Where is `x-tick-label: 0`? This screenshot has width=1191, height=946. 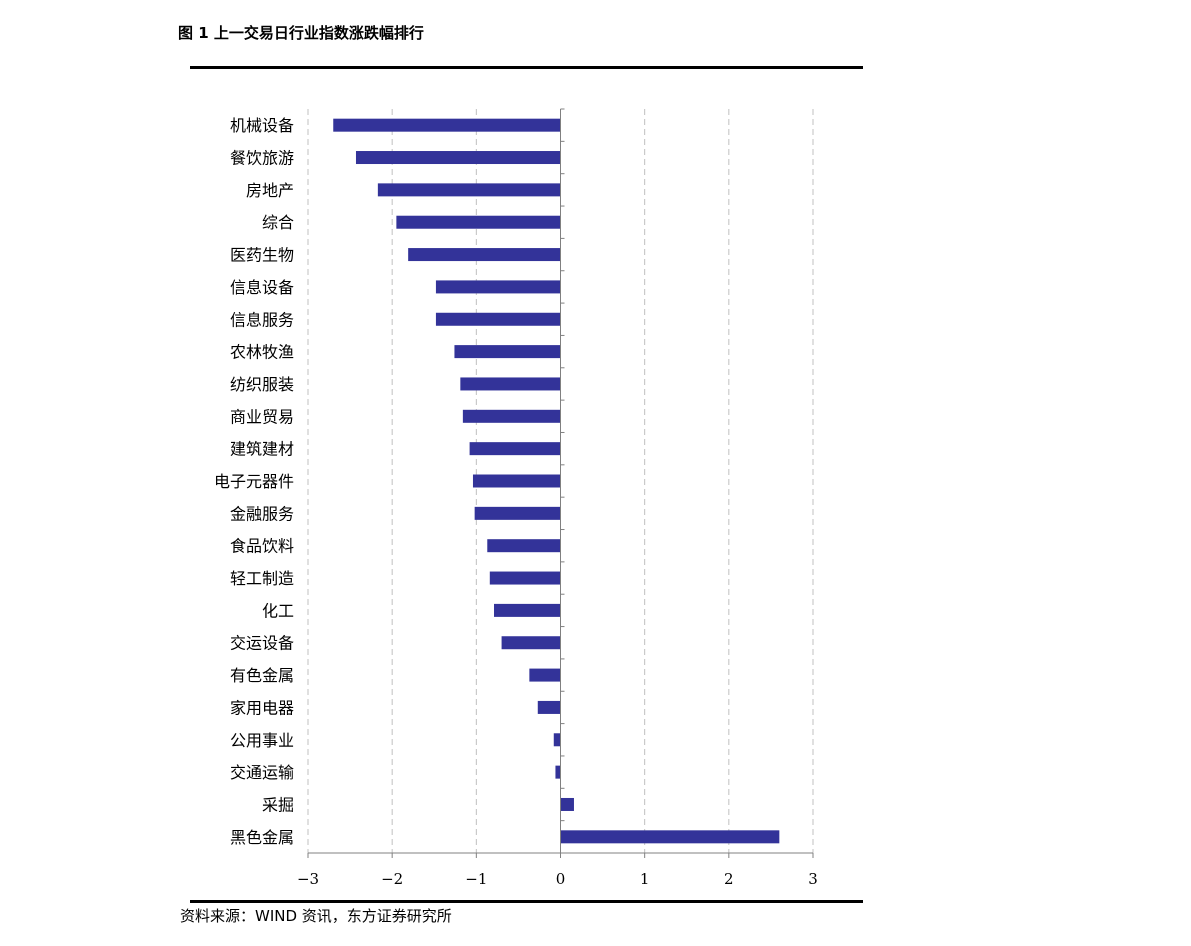 x-tick-label: 0 is located at coordinates (561, 879).